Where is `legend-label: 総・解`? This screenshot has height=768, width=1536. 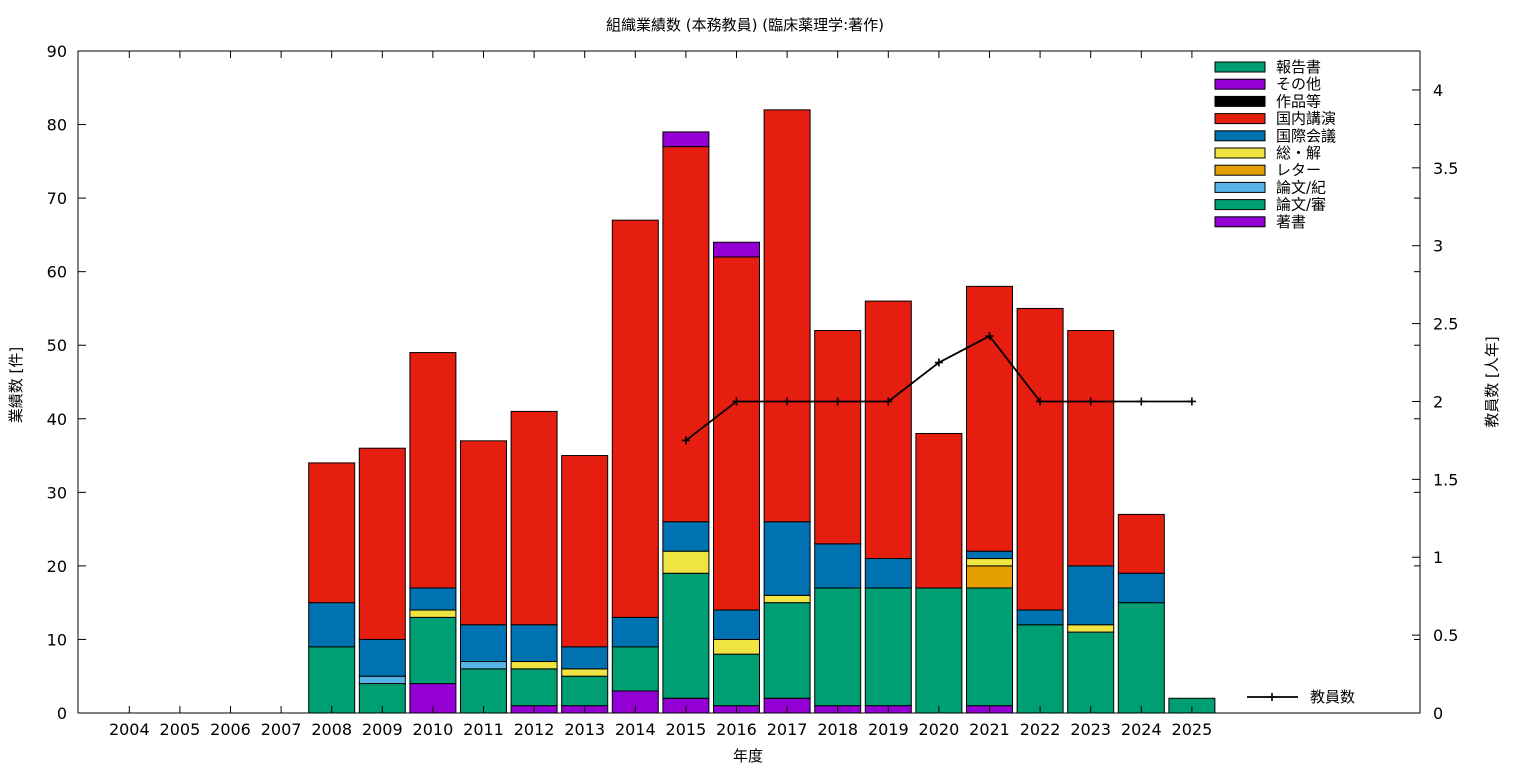 legend-label: 総・解 is located at coordinates (1298, 153).